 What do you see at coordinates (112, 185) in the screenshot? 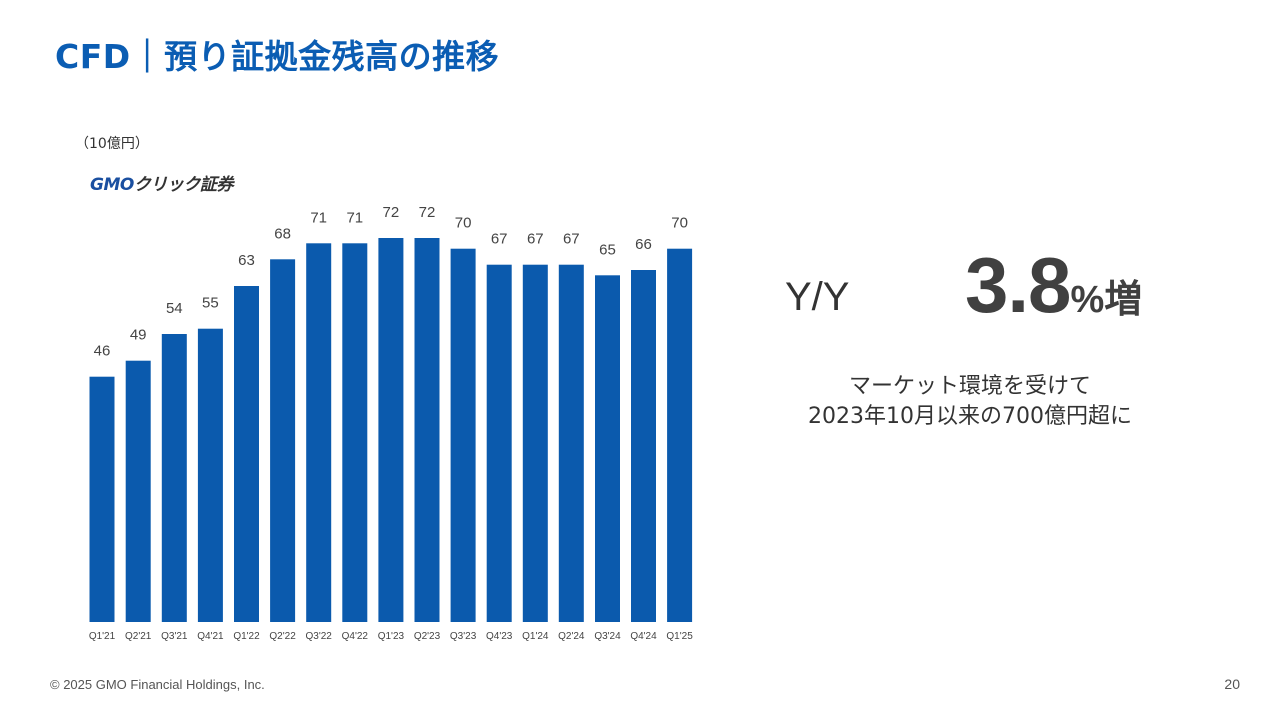
I see `logo-main-text: GMO` at bounding box center [112, 185].